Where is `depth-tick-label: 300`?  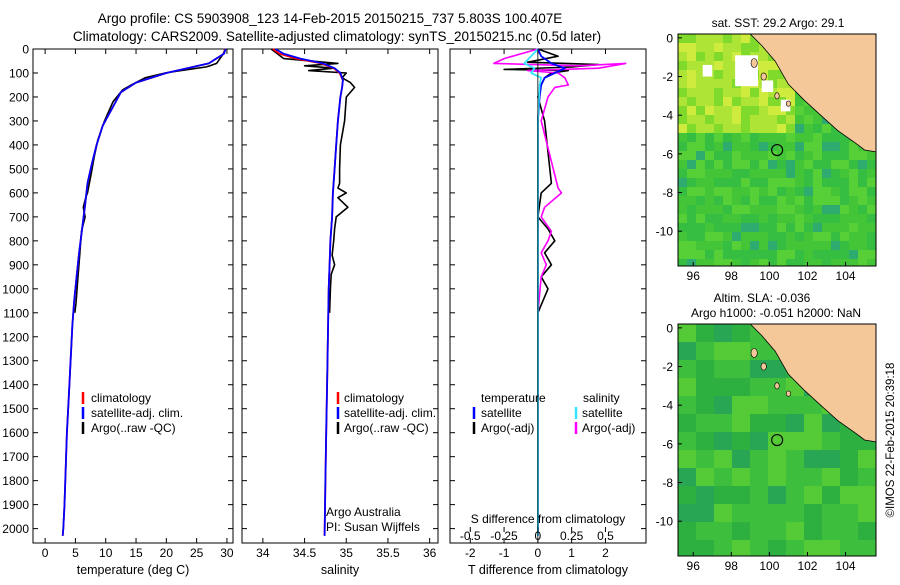 depth-tick-label: 300 is located at coordinates (19, 121).